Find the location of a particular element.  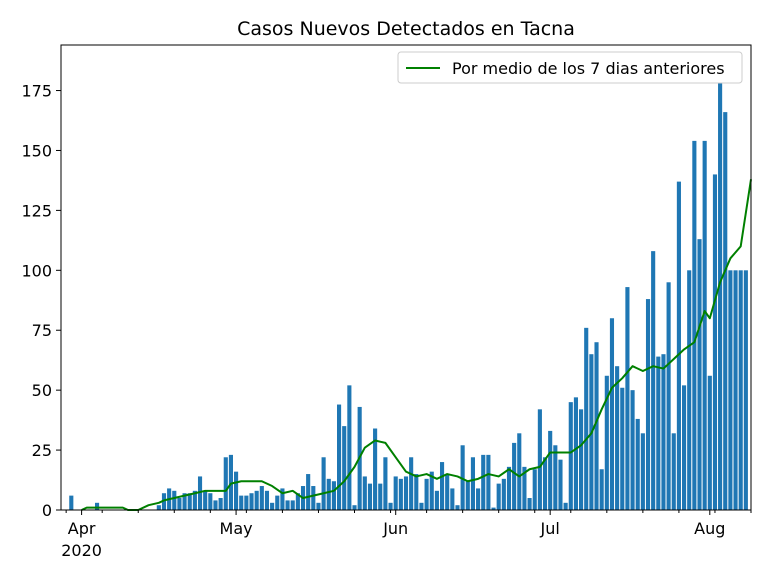

y-tick-label: 75 is located at coordinates (42, 330).